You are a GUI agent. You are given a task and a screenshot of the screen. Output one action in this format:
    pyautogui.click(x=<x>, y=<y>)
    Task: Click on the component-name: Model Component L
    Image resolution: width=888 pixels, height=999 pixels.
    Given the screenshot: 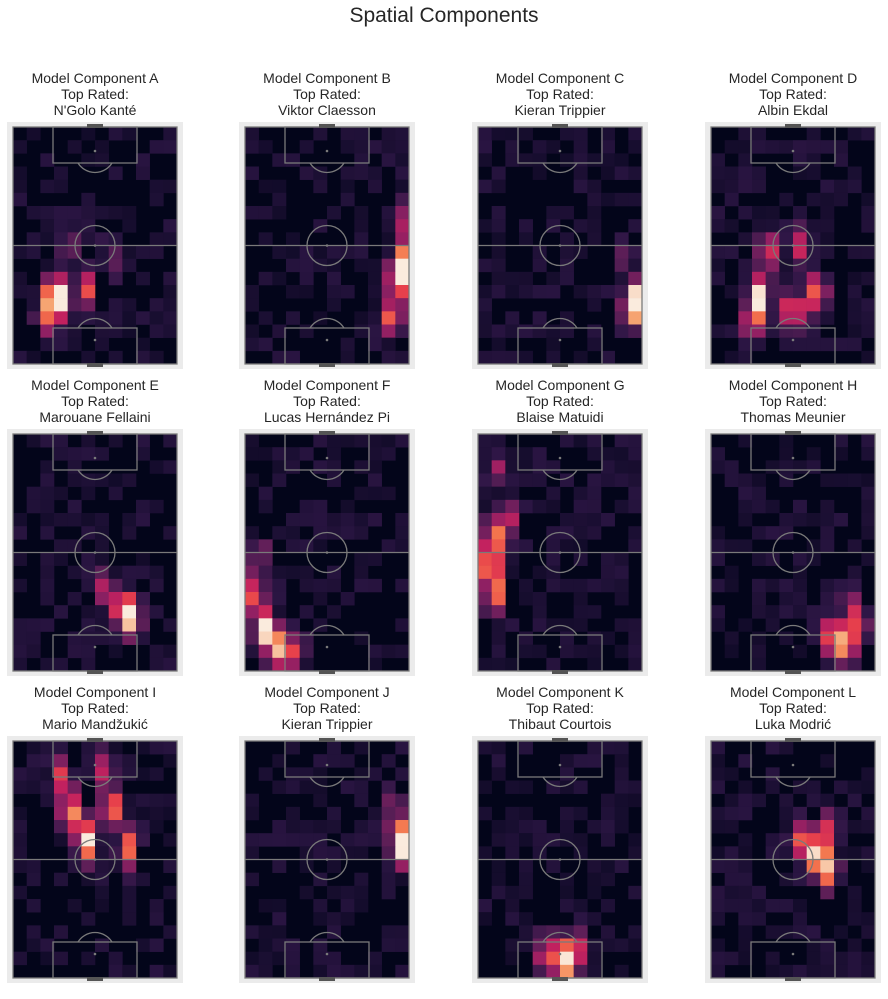 What is the action you would take?
    pyautogui.click(x=793, y=692)
    